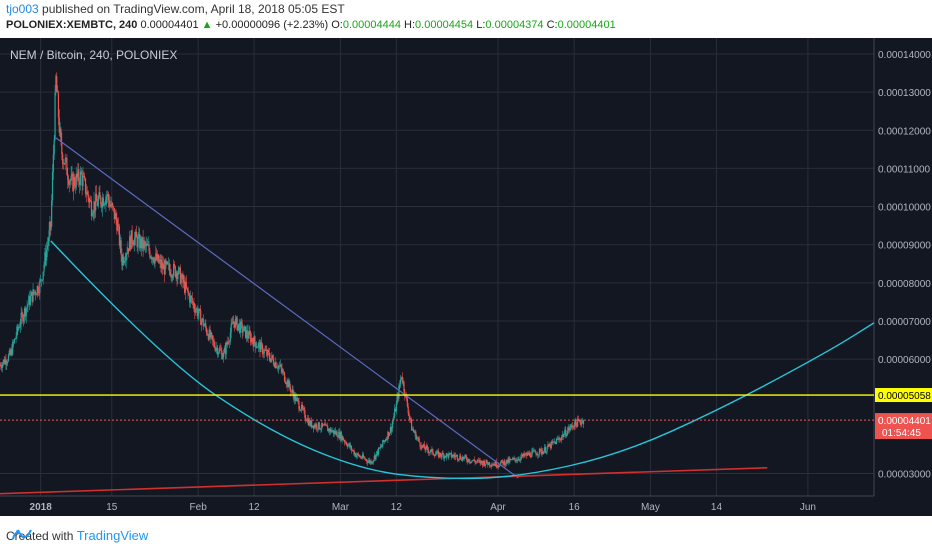 The width and height of the screenshot is (932, 550). What do you see at coordinates (22, 9) in the screenshot?
I see `author-link: tjo003` at bounding box center [22, 9].